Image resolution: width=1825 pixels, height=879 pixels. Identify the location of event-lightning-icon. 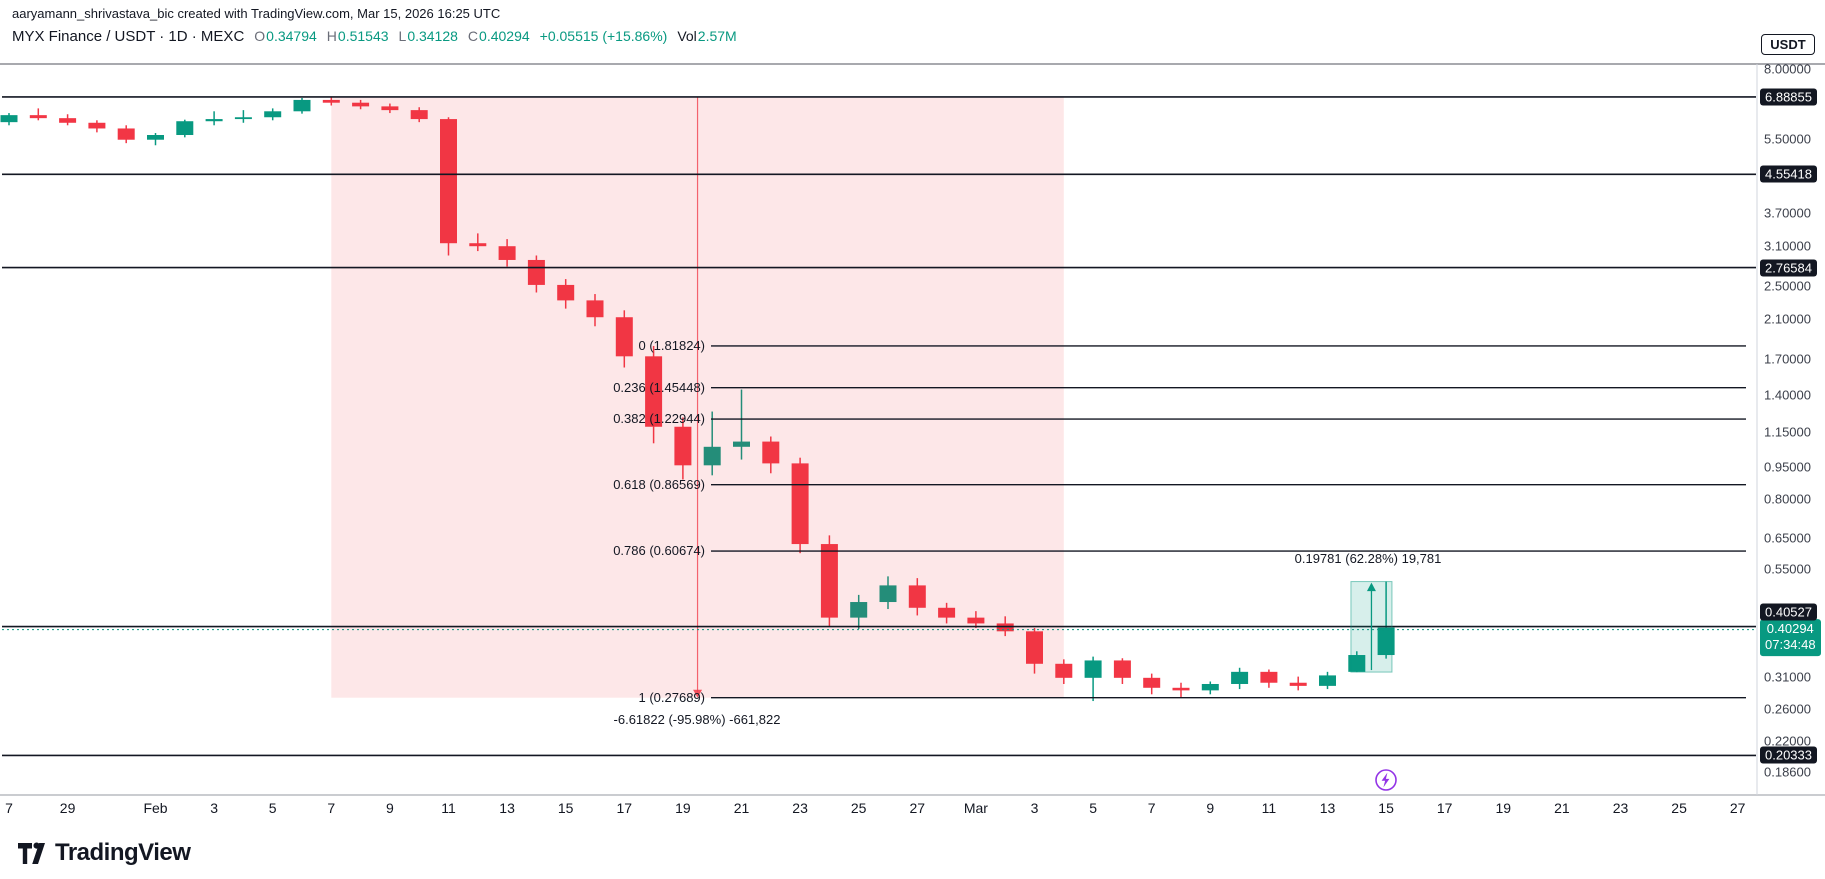
(1386, 780).